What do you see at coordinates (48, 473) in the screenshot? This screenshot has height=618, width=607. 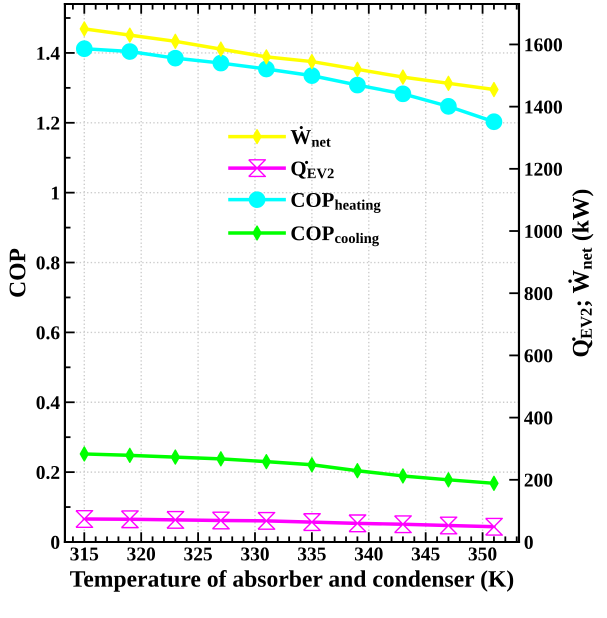 I see `y-tick-label: 0.2` at bounding box center [48, 473].